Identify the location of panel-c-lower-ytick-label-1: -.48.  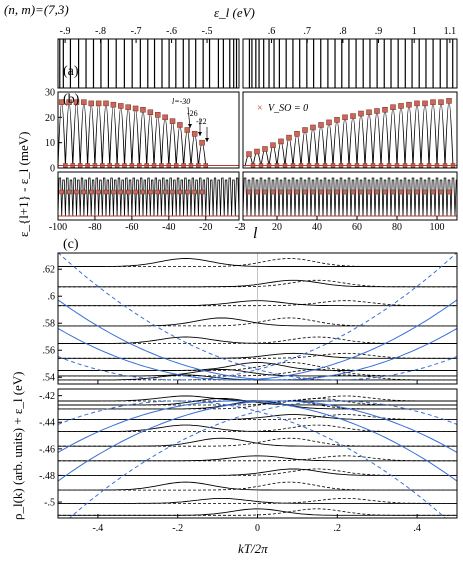
(47, 476).